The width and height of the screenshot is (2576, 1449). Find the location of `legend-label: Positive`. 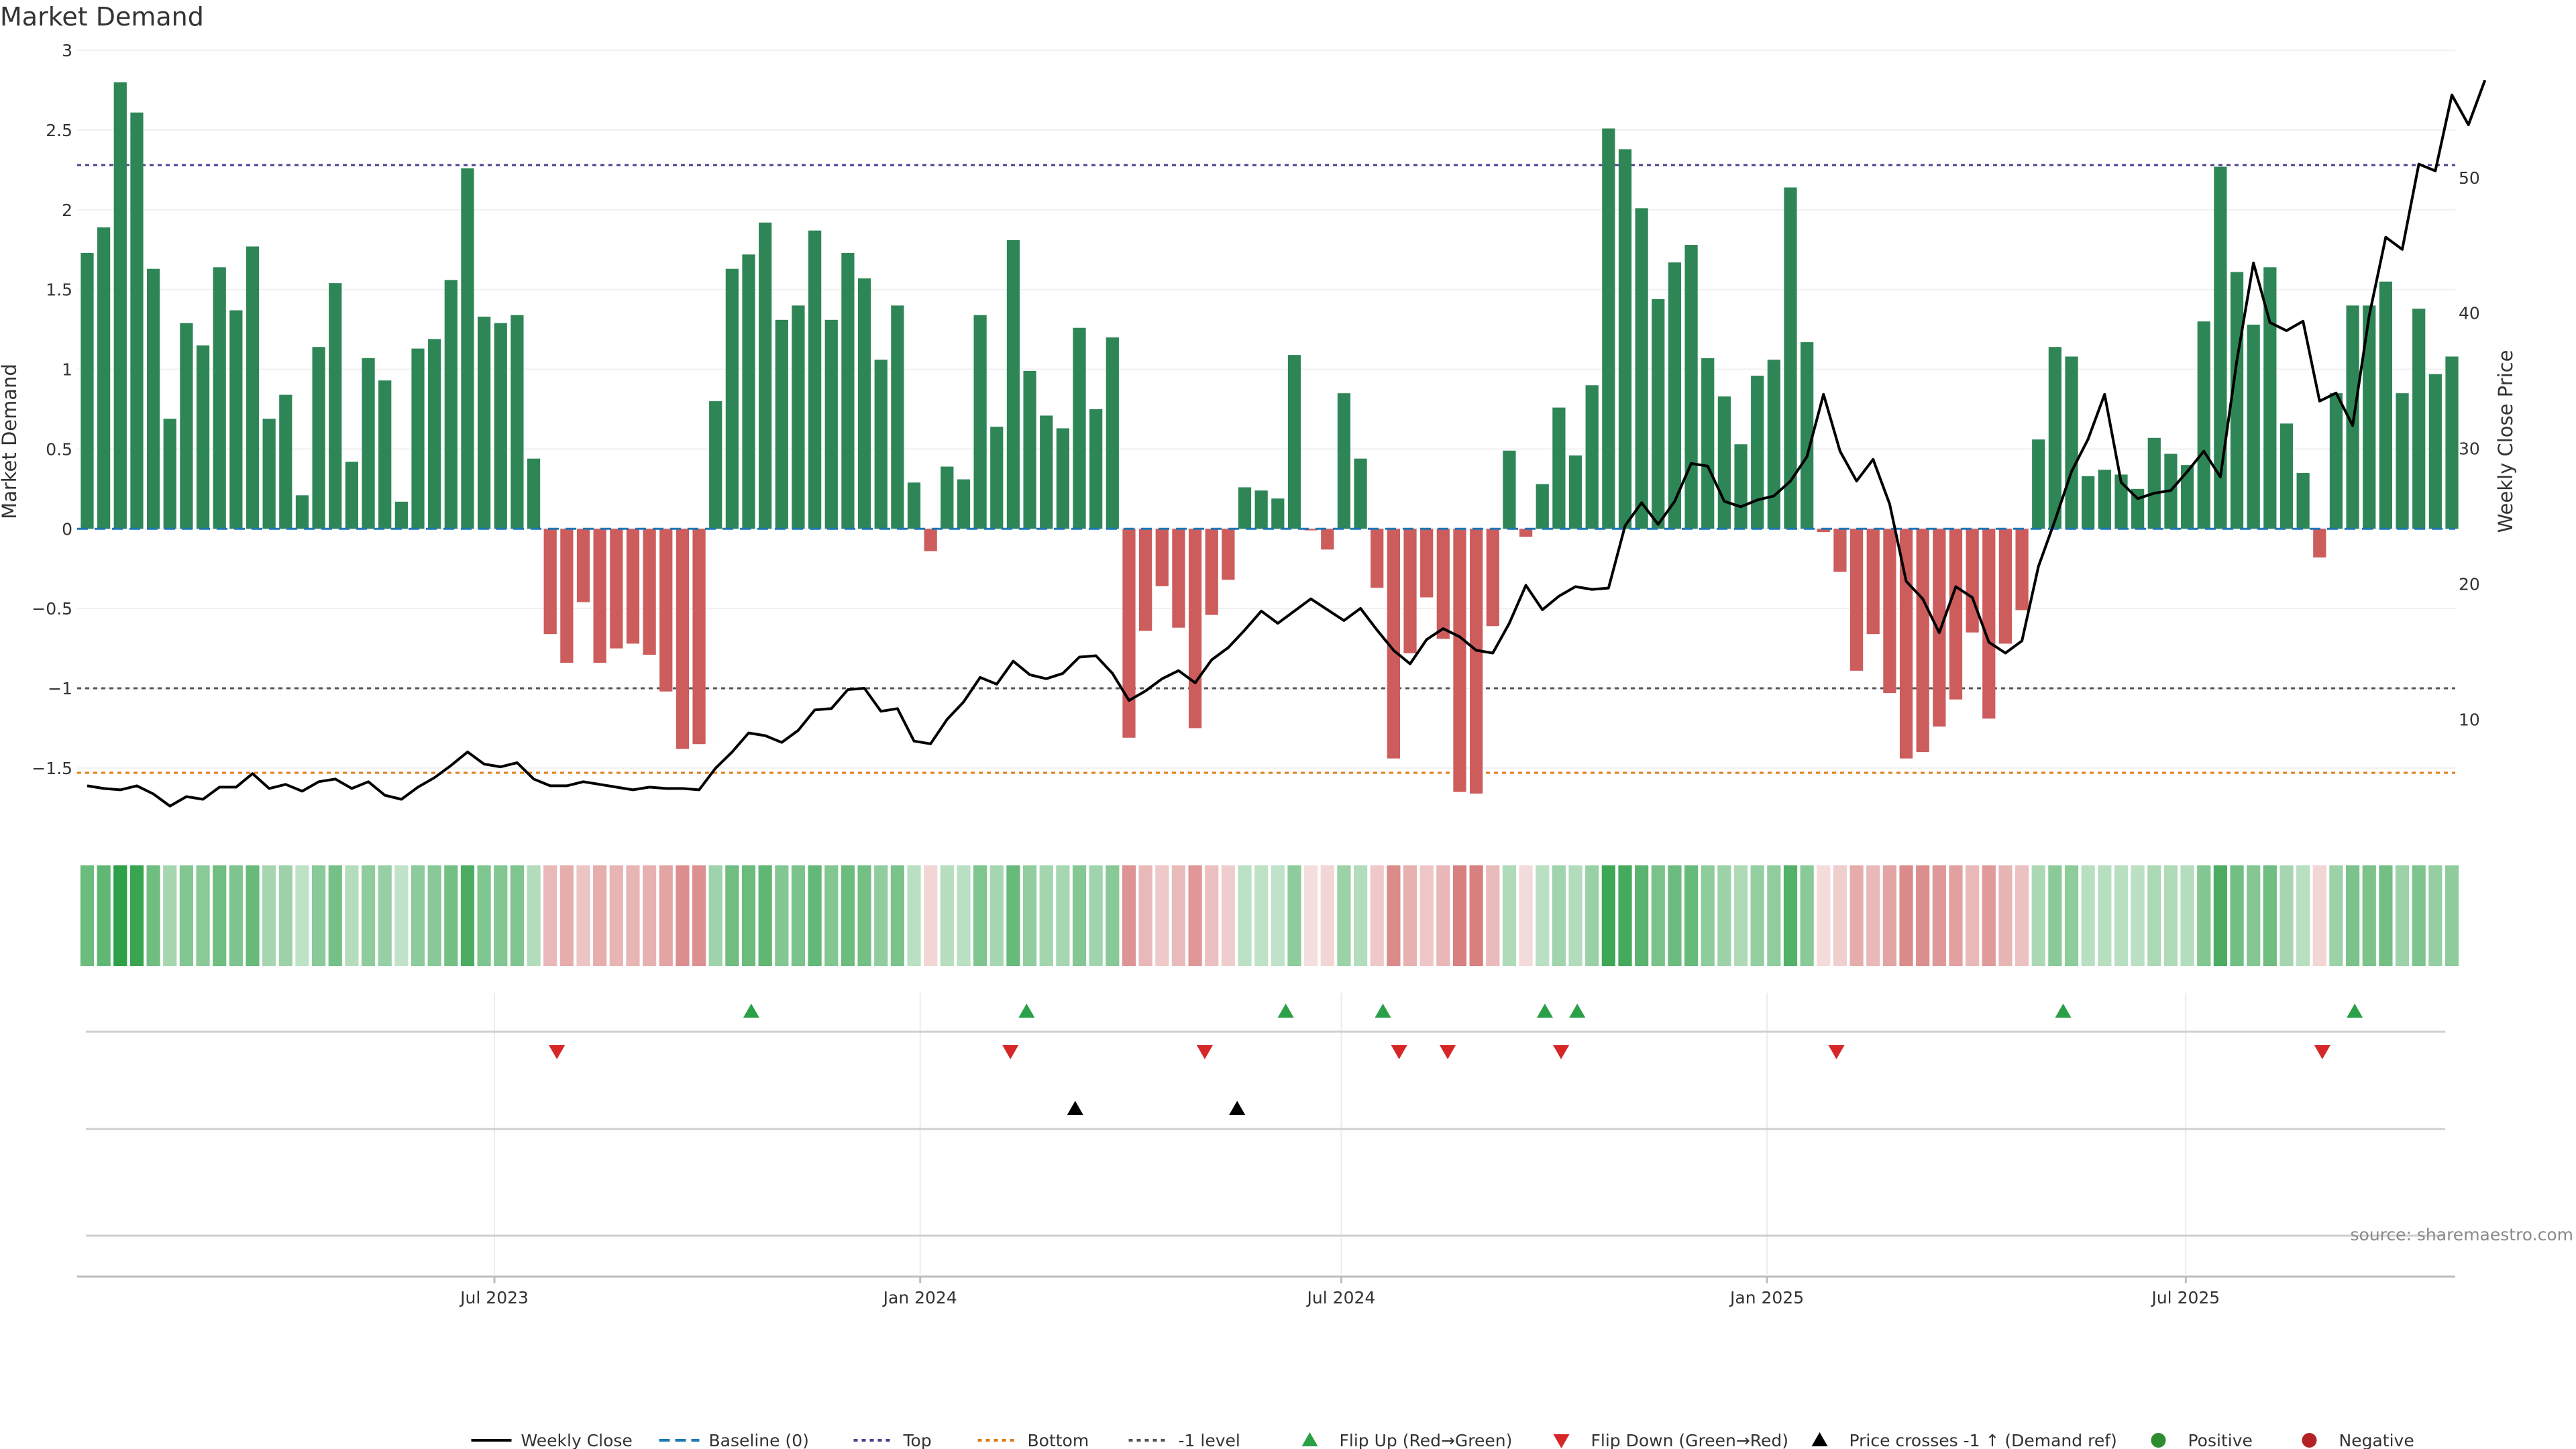

legend-label: Positive is located at coordinates (2220, 1440).